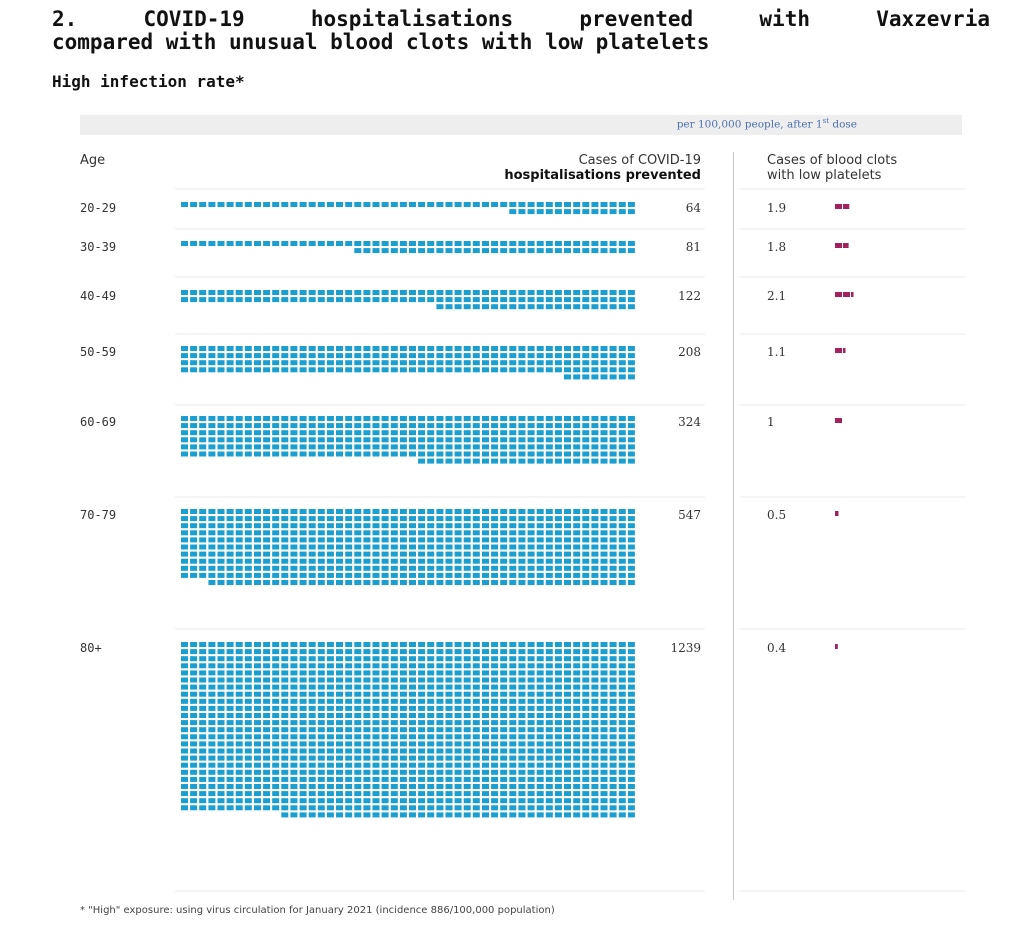 The width and height of the screenshot is (1024, 933). I want to click on blood-clot-value-label: 1.8, so click(776, 247).